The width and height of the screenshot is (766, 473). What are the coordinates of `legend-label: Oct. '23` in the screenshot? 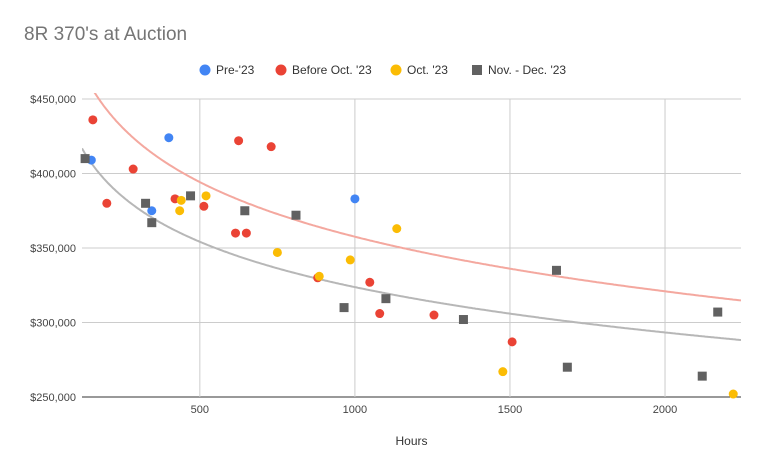 It's located at (427, 70).